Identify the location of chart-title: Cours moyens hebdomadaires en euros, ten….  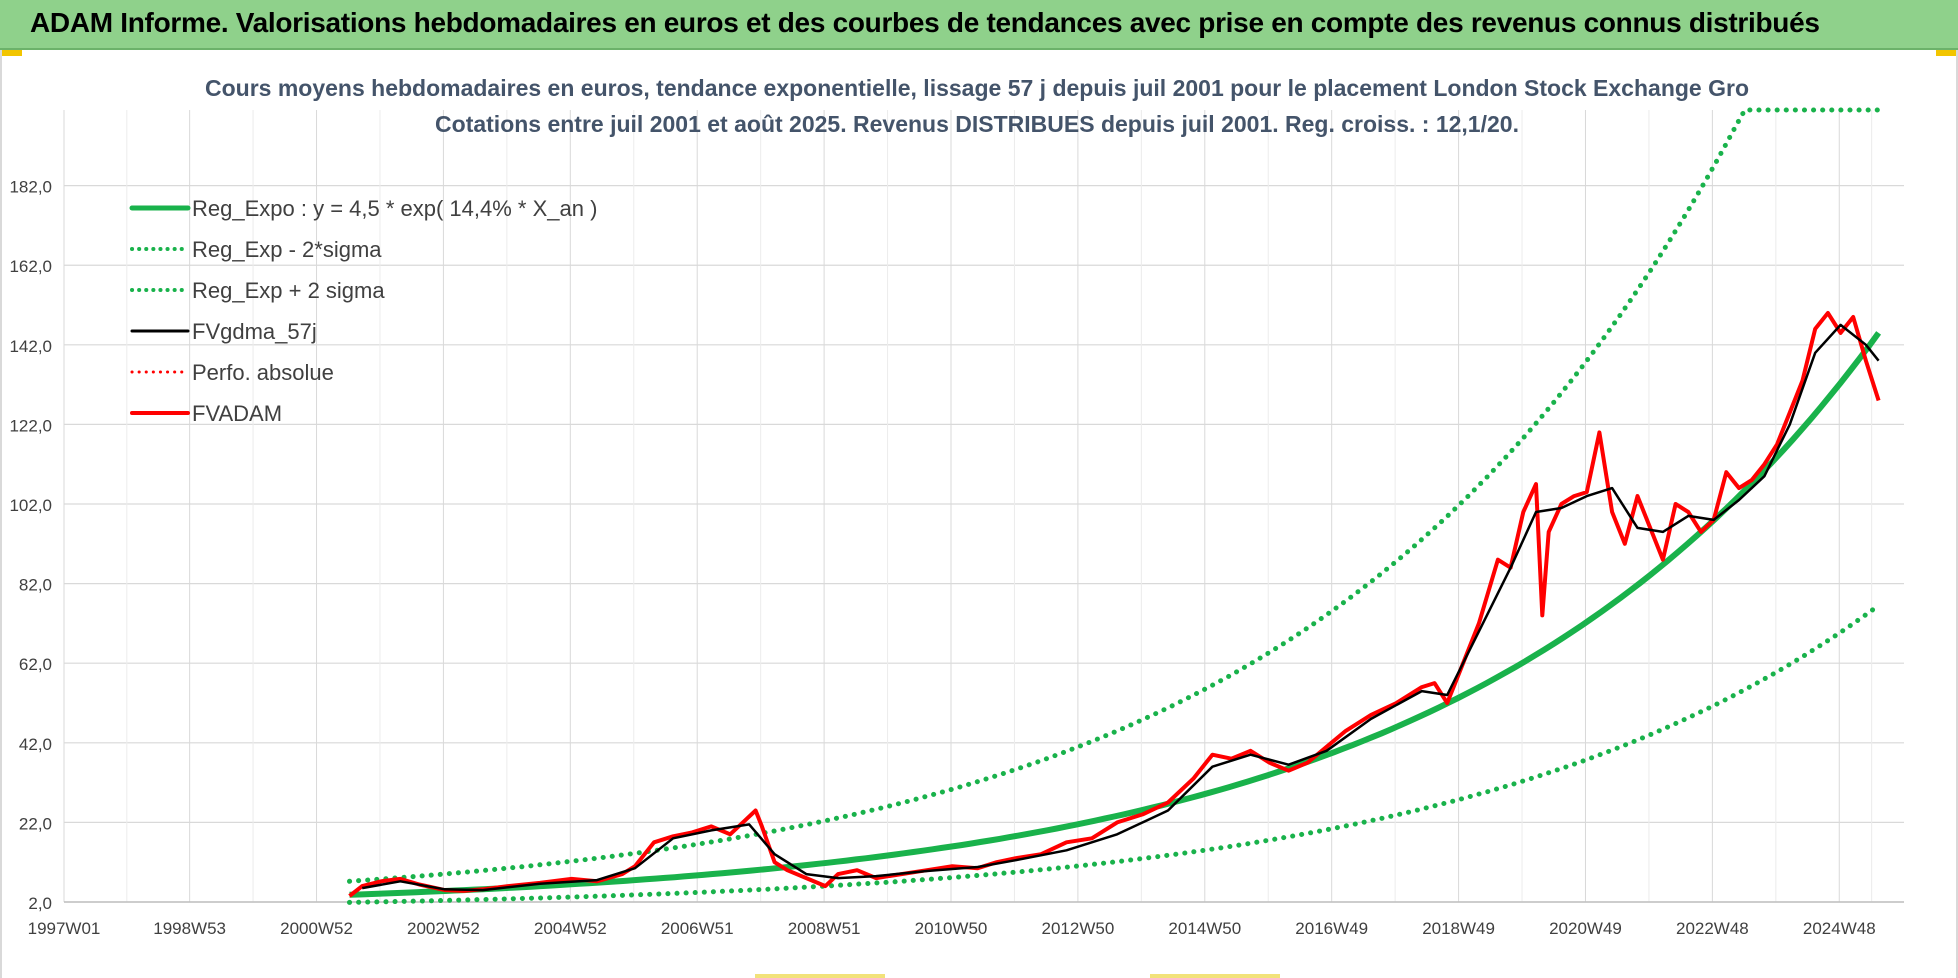
(977, 88).